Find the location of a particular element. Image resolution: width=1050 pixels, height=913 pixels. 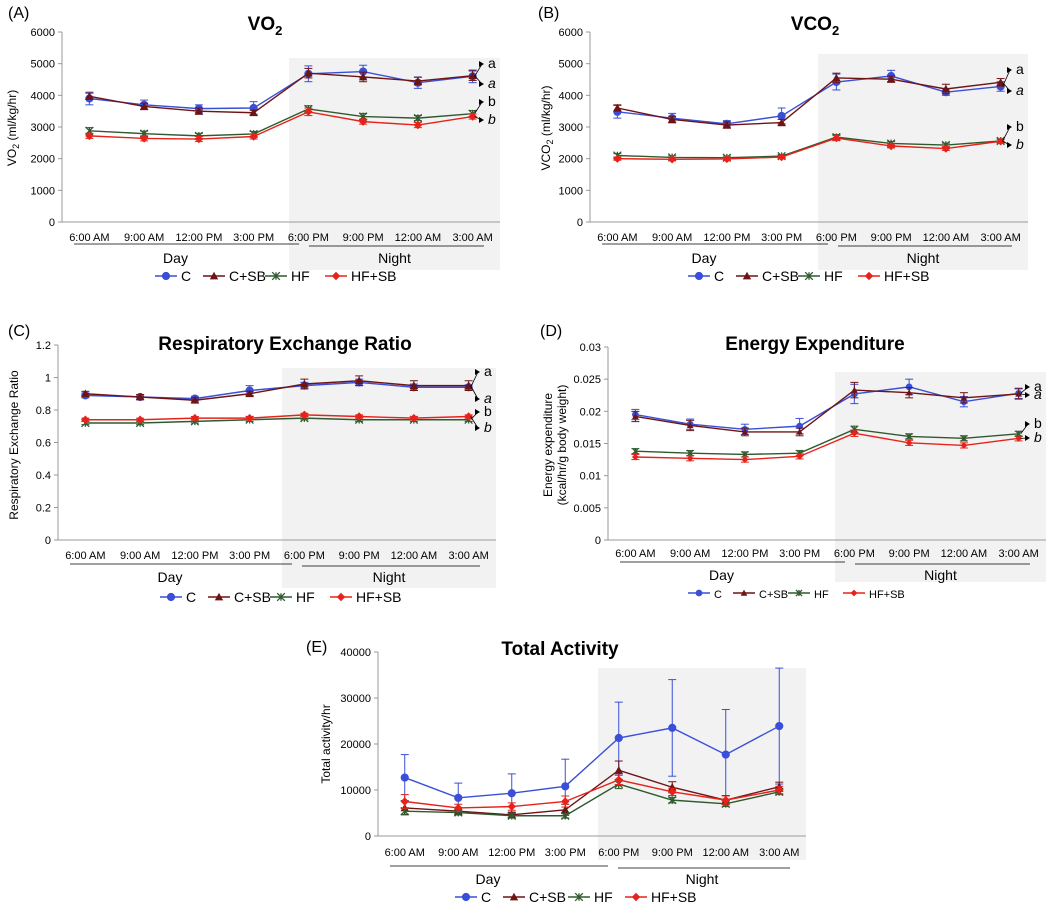

chart-title: Respiratory Exchange Ratio is located at coordinates (284, 344).